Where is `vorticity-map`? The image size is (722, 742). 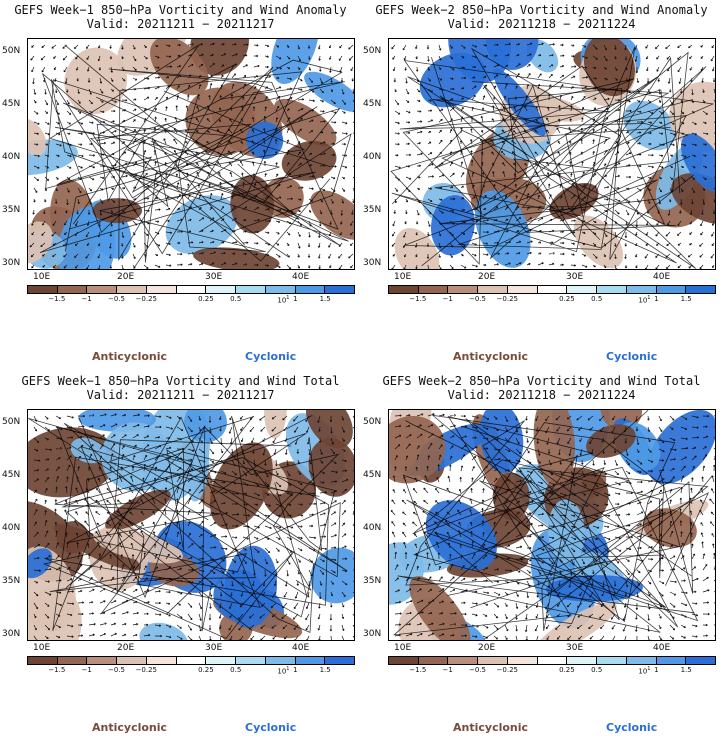
vorticity-map is located at coordinates (191, 525).